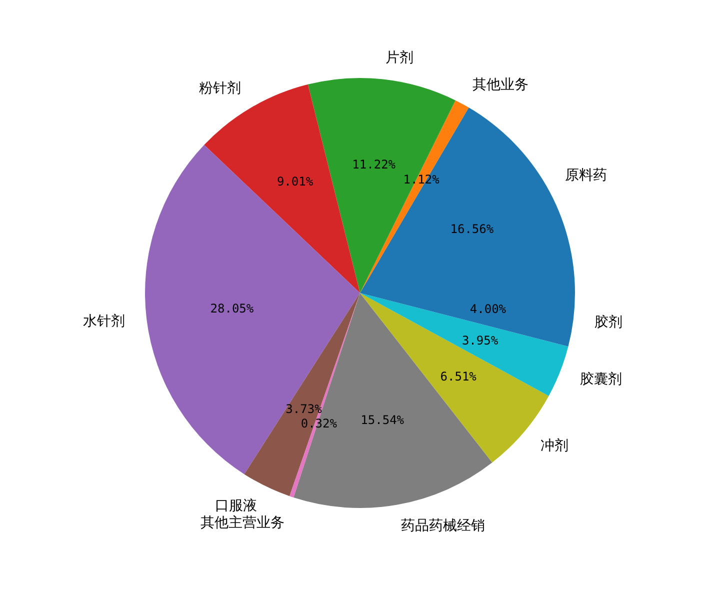 The width and height of the screenshot is (720, 600). Describe the element at coordinates (442, 526) in the screenshot. I see `slice-label: 药品药械经销` at that location.